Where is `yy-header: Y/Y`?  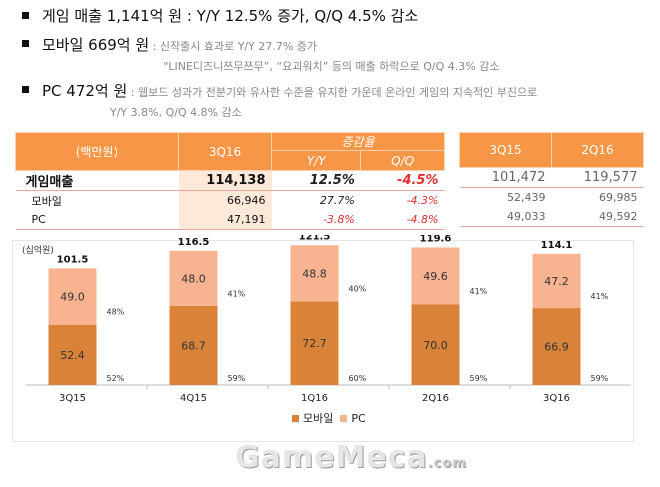 yy-header: Y/Y is located at coordinates (316, 160).